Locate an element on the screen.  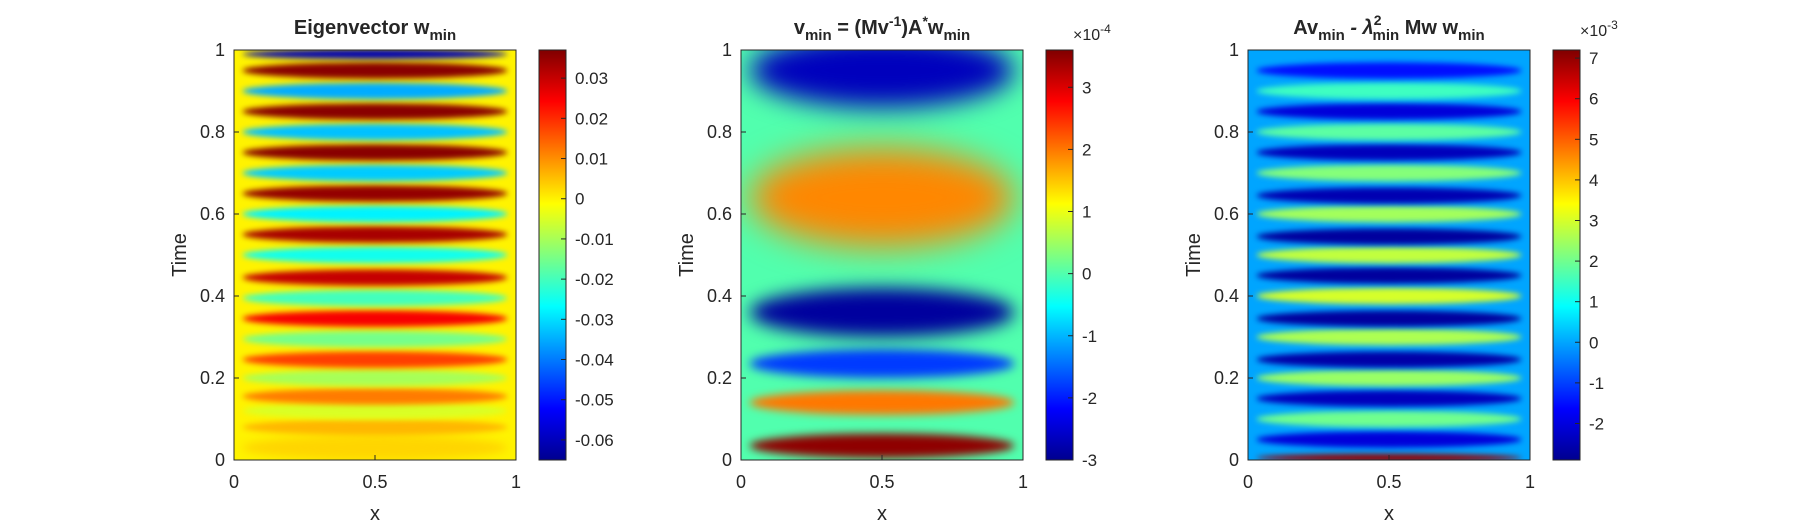
axes-3-xlabel: x is located at coordinates (1389, 514).